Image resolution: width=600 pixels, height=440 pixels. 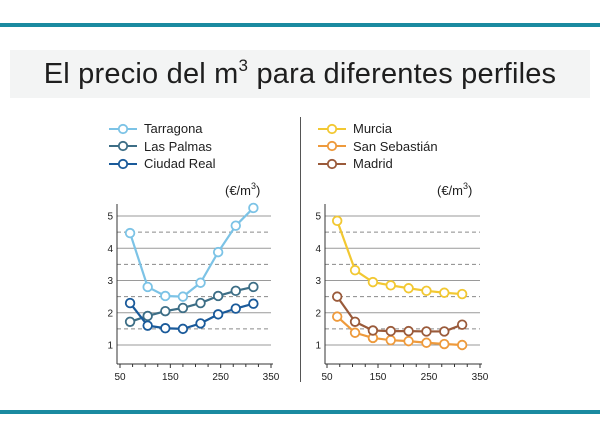 I want to click on legend-swatch-las-palmas, so click(x=123, y=146).